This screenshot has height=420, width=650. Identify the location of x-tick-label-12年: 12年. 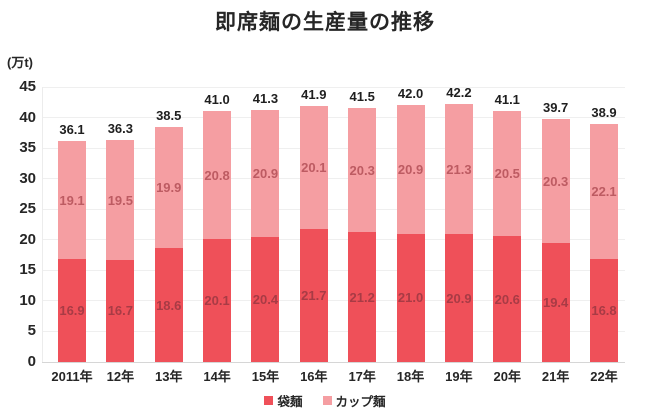
(120, 376).